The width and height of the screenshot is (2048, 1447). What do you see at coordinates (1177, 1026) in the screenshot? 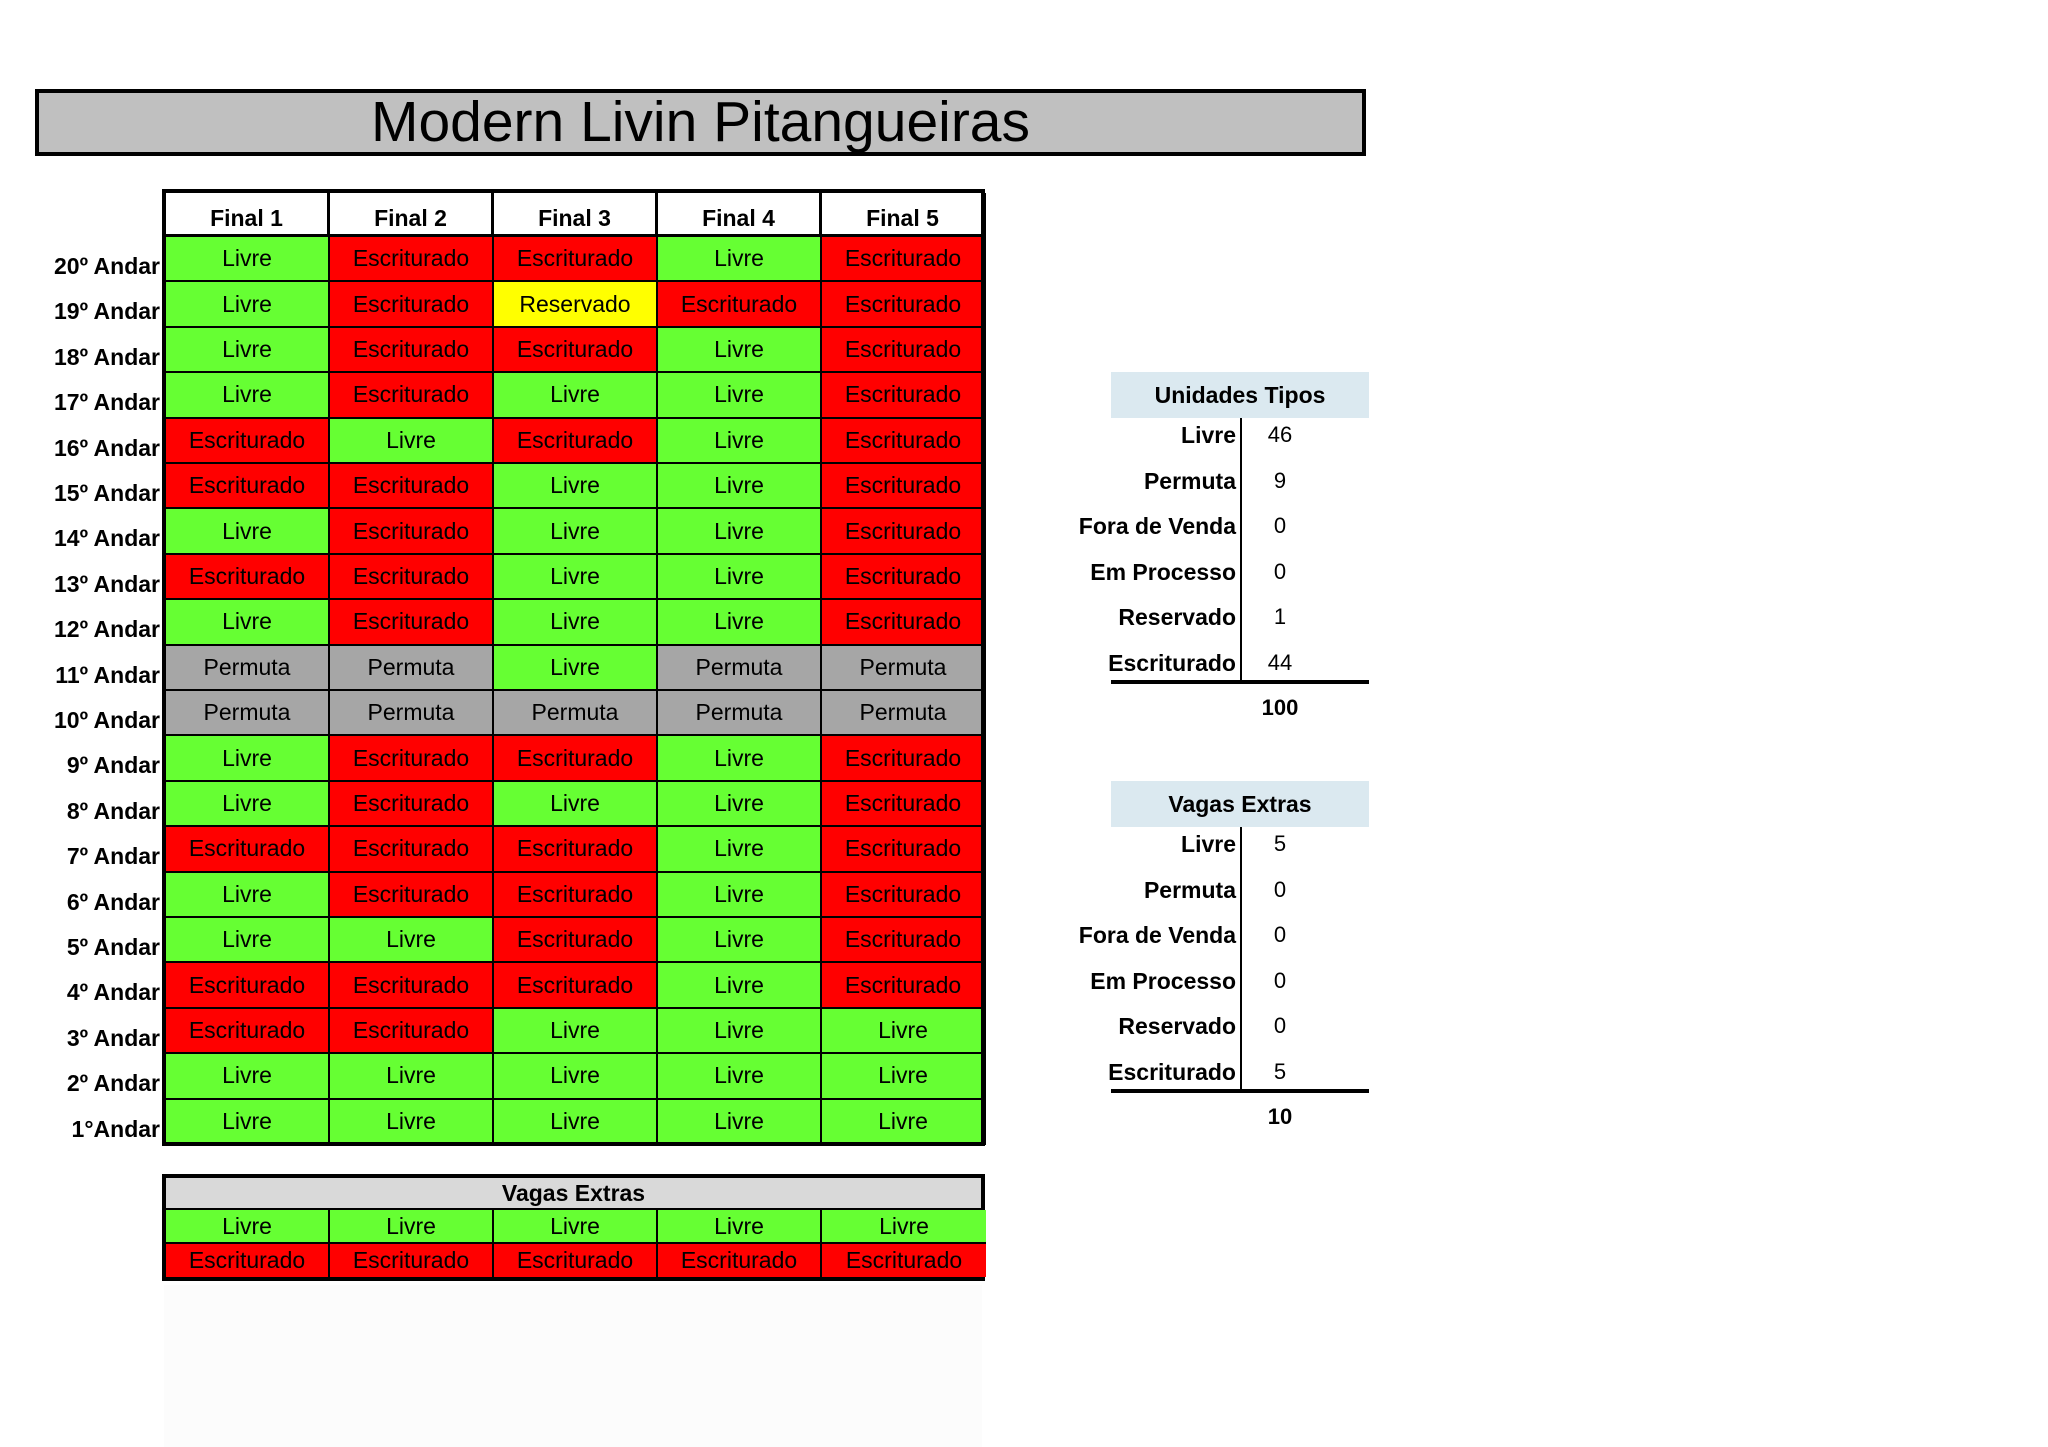
I see `summary_vagas-row-label: Reservado` at bounding box center [1177, 1026].